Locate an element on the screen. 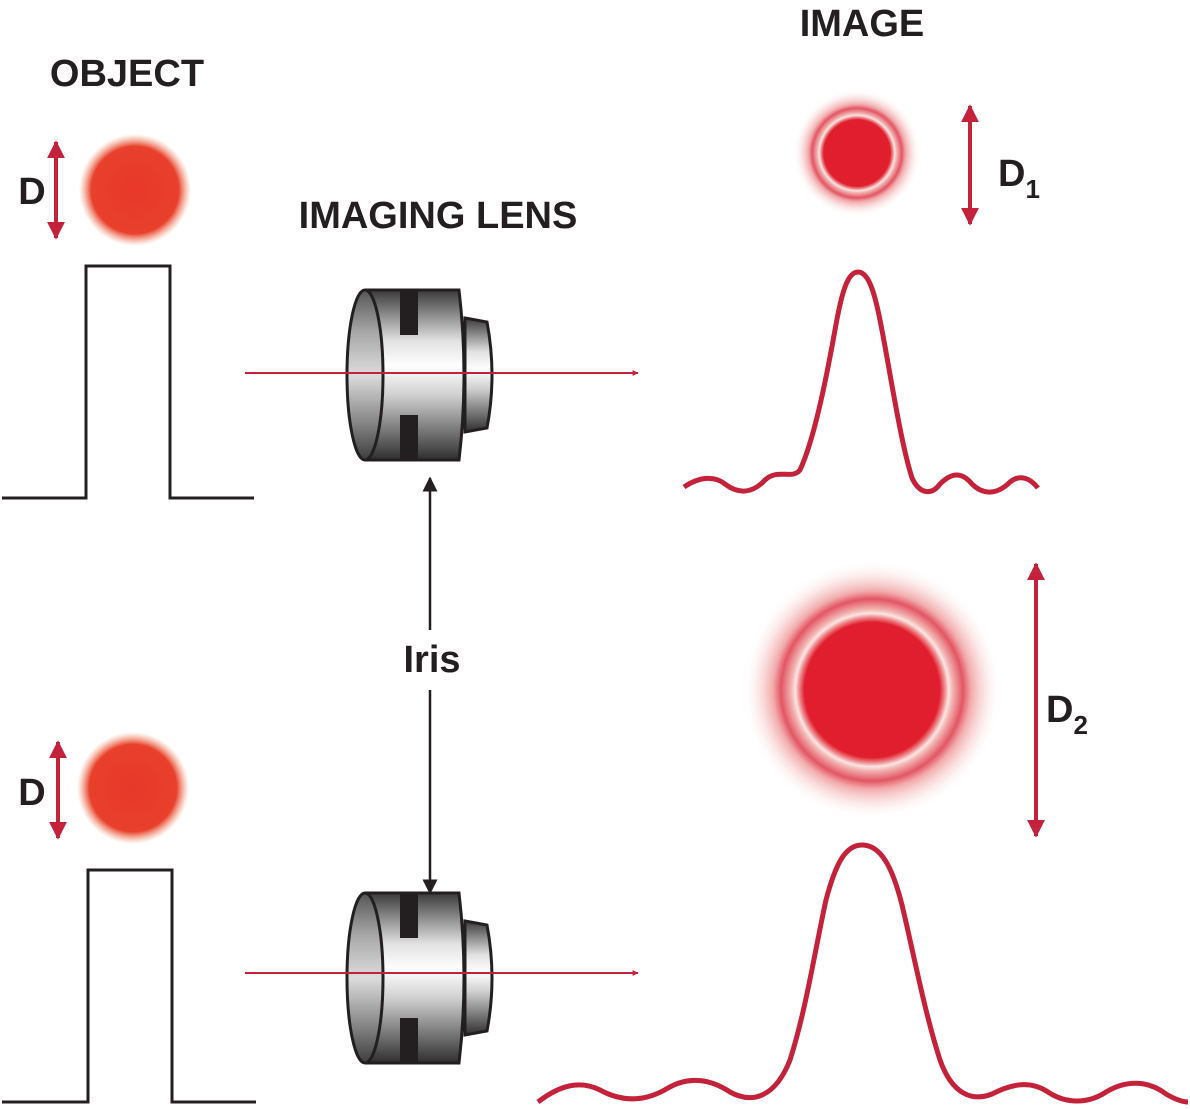 The height and width of the screenshot is (1109, 1190). iris-label: Iris is located at coordinates (431, 660).